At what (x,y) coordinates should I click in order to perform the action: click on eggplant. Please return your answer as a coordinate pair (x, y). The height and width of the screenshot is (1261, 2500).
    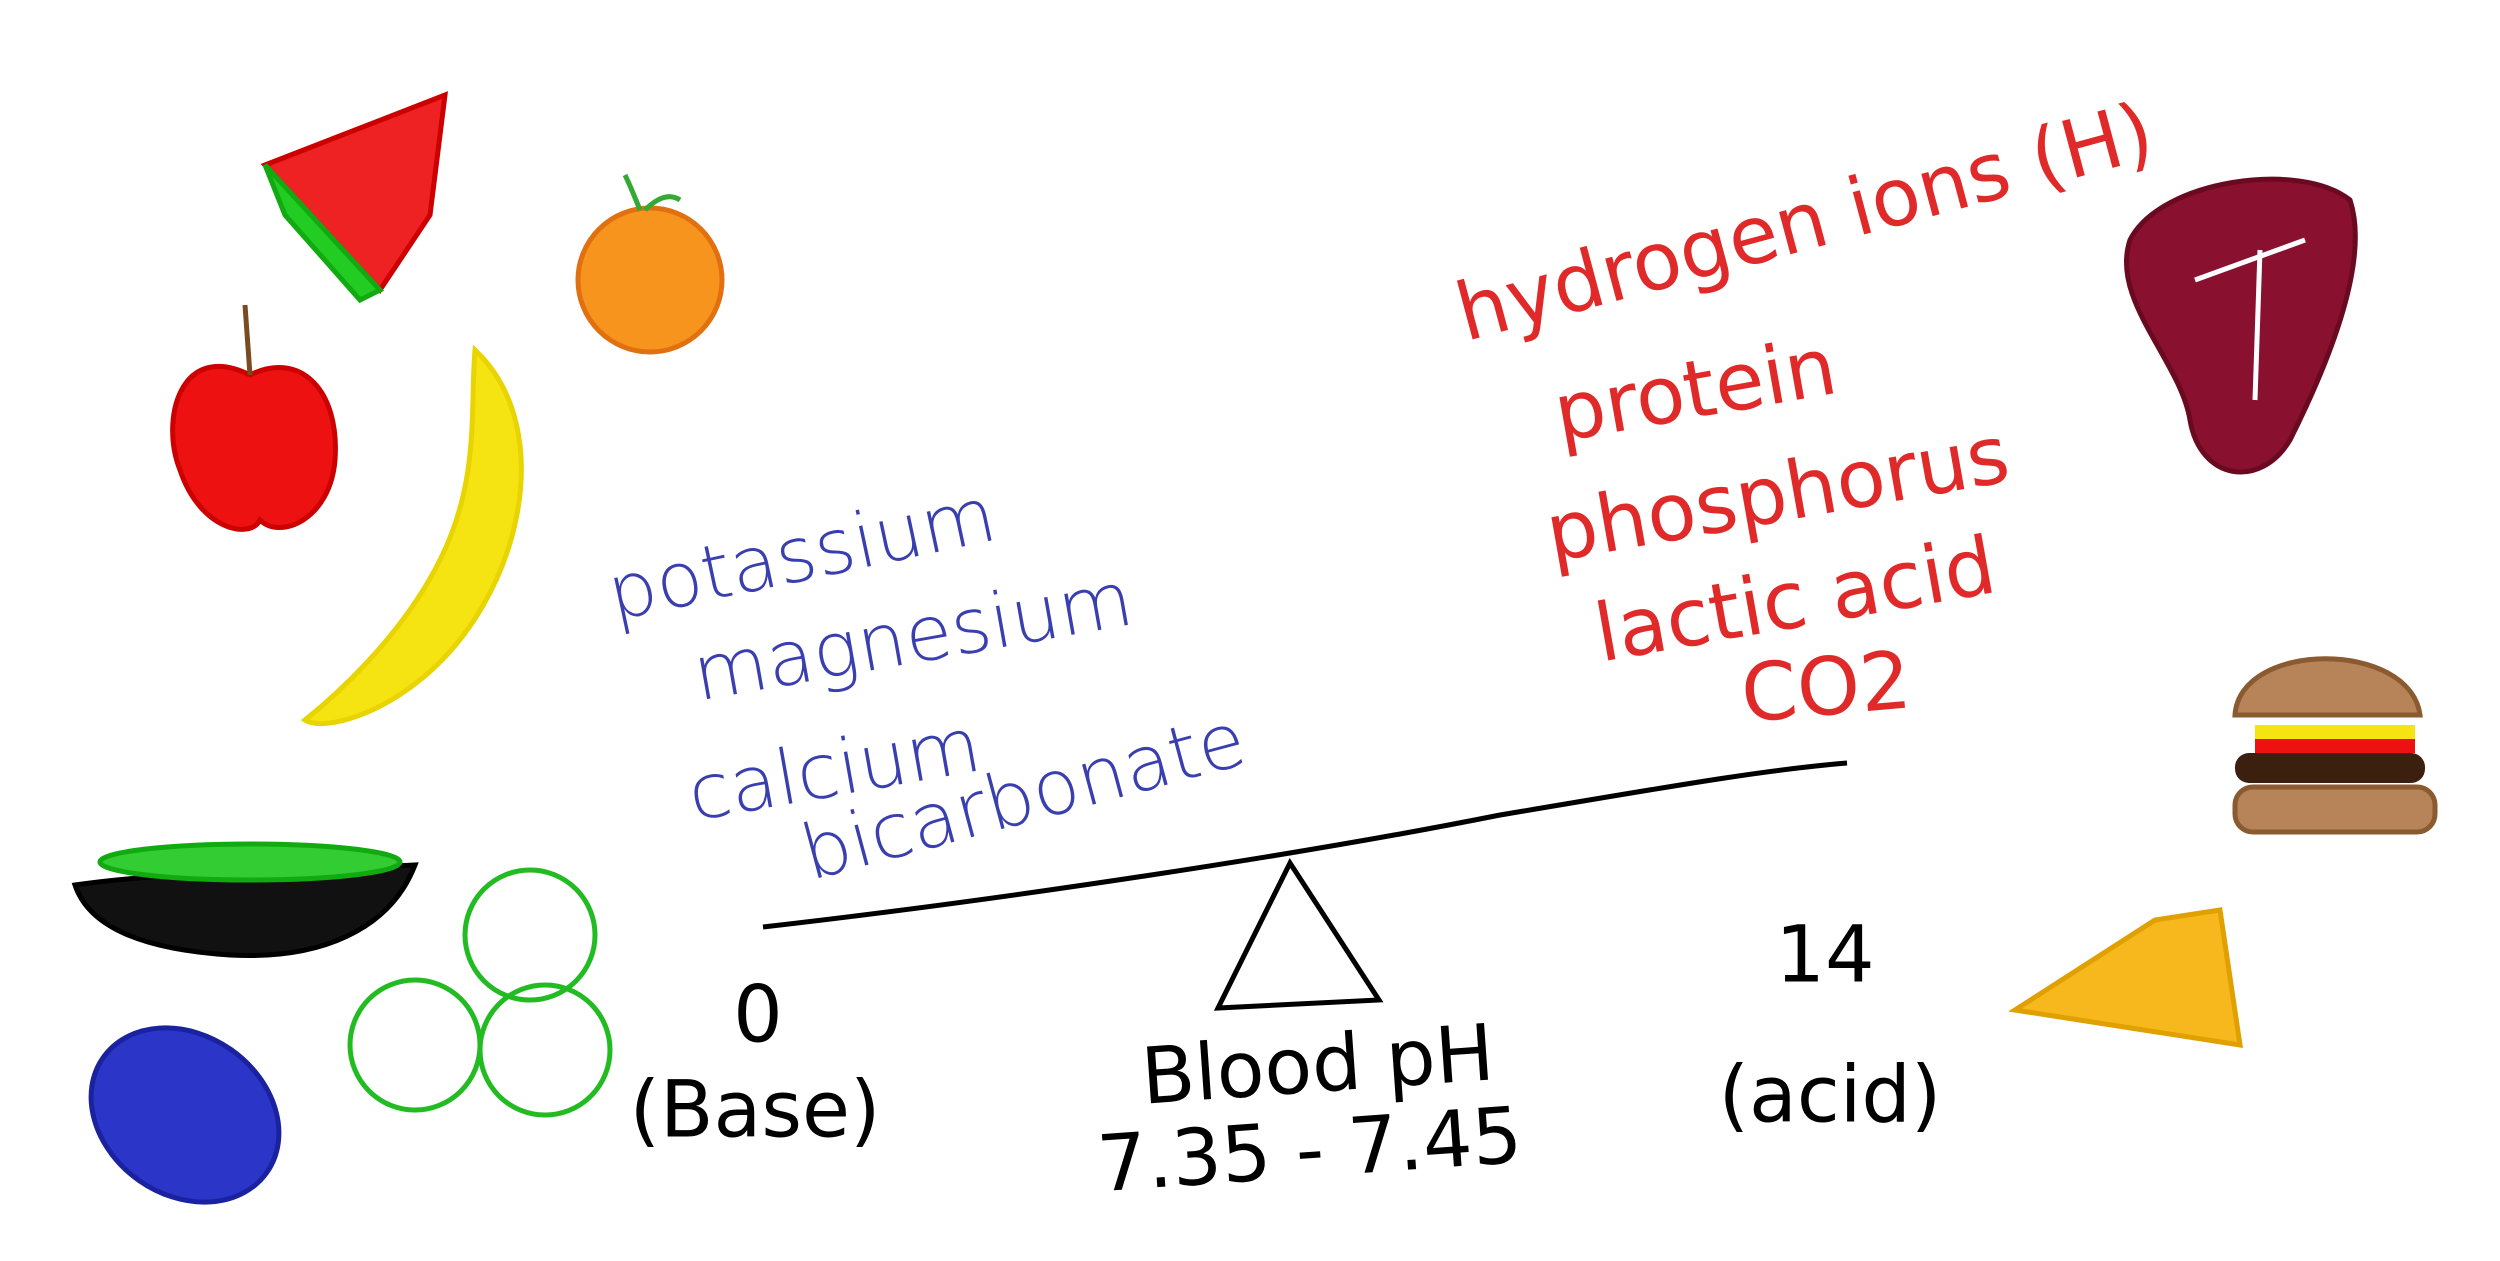
    Looking at the image, I should click on (185, 1115).